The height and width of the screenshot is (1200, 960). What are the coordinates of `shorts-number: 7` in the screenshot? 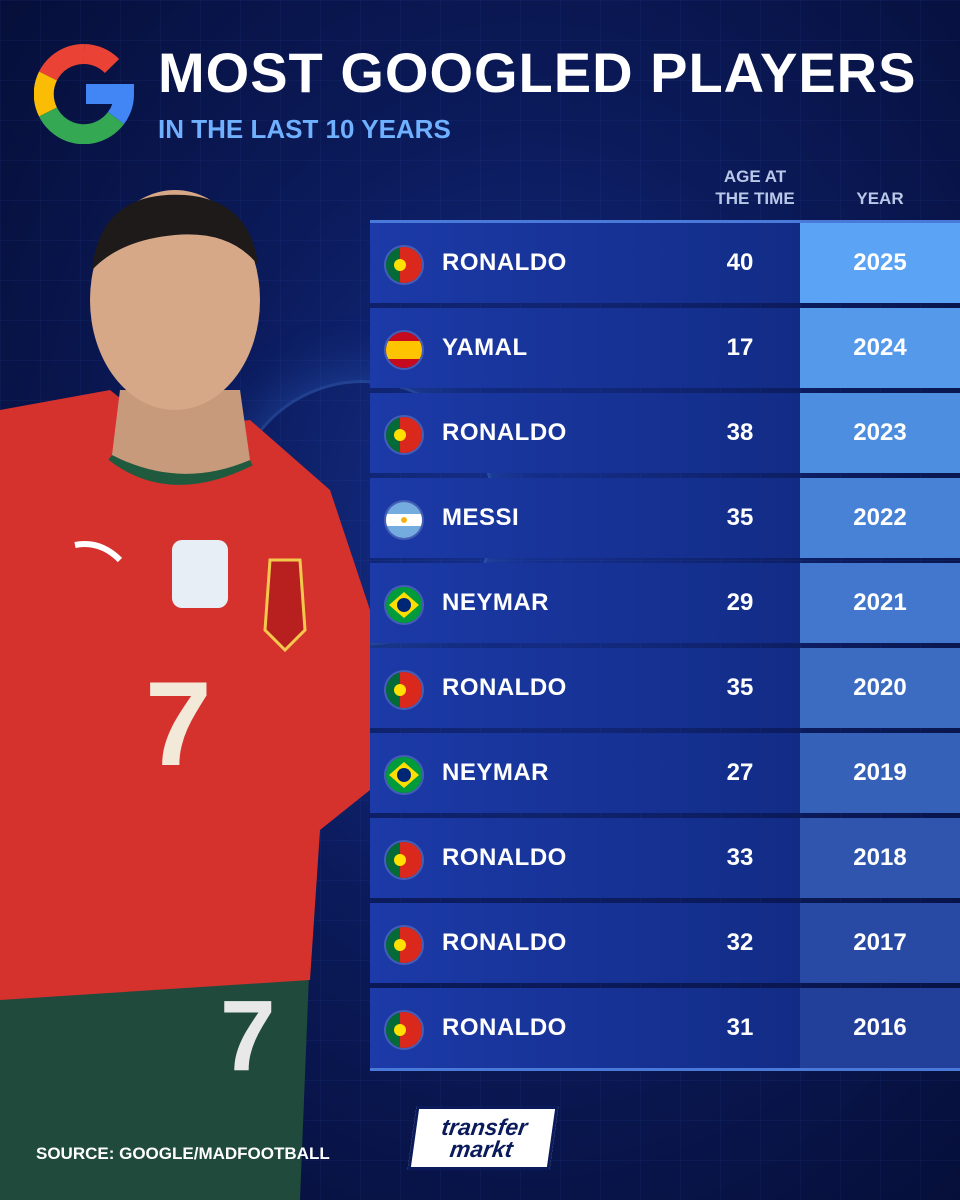 It's located at (248, 1036).